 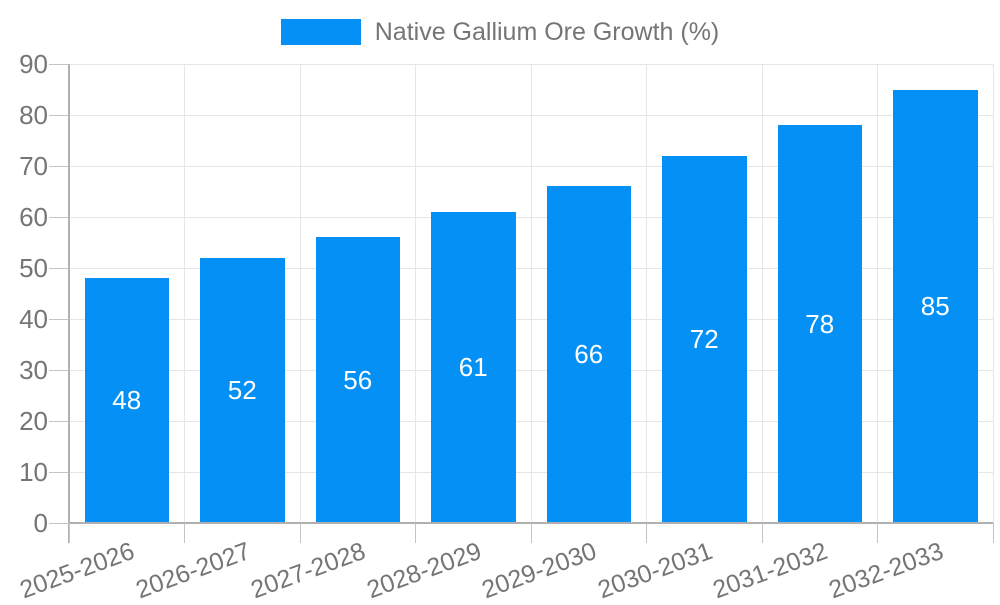 I want to click on legend-item: Native Gallium Ore Growth (%), so click(x=500, y=32).